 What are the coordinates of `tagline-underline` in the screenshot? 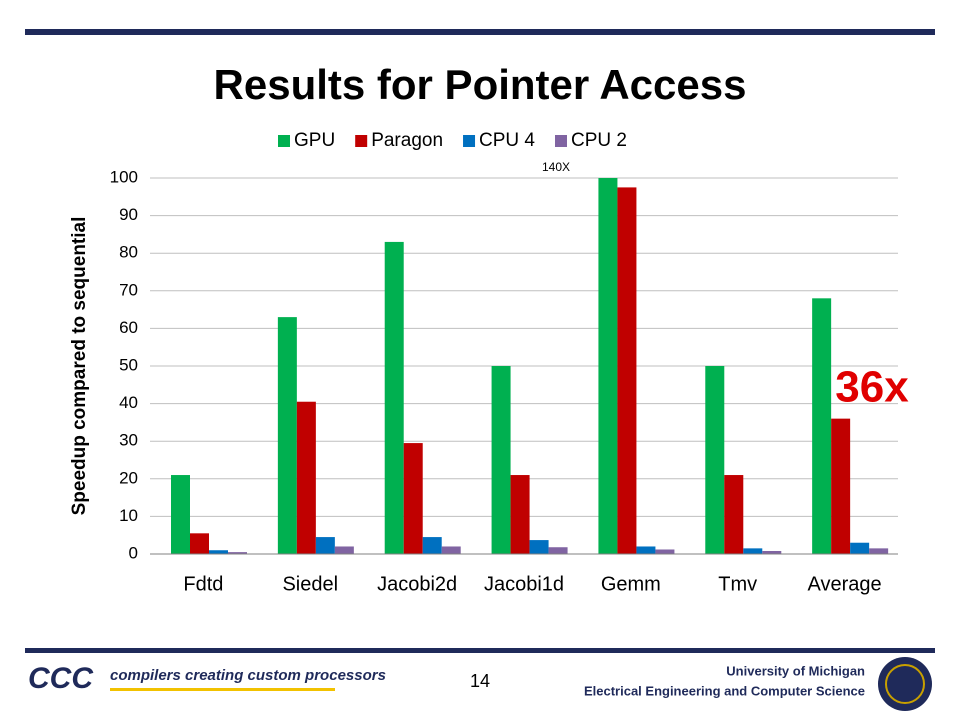 It's located at (222, 689).